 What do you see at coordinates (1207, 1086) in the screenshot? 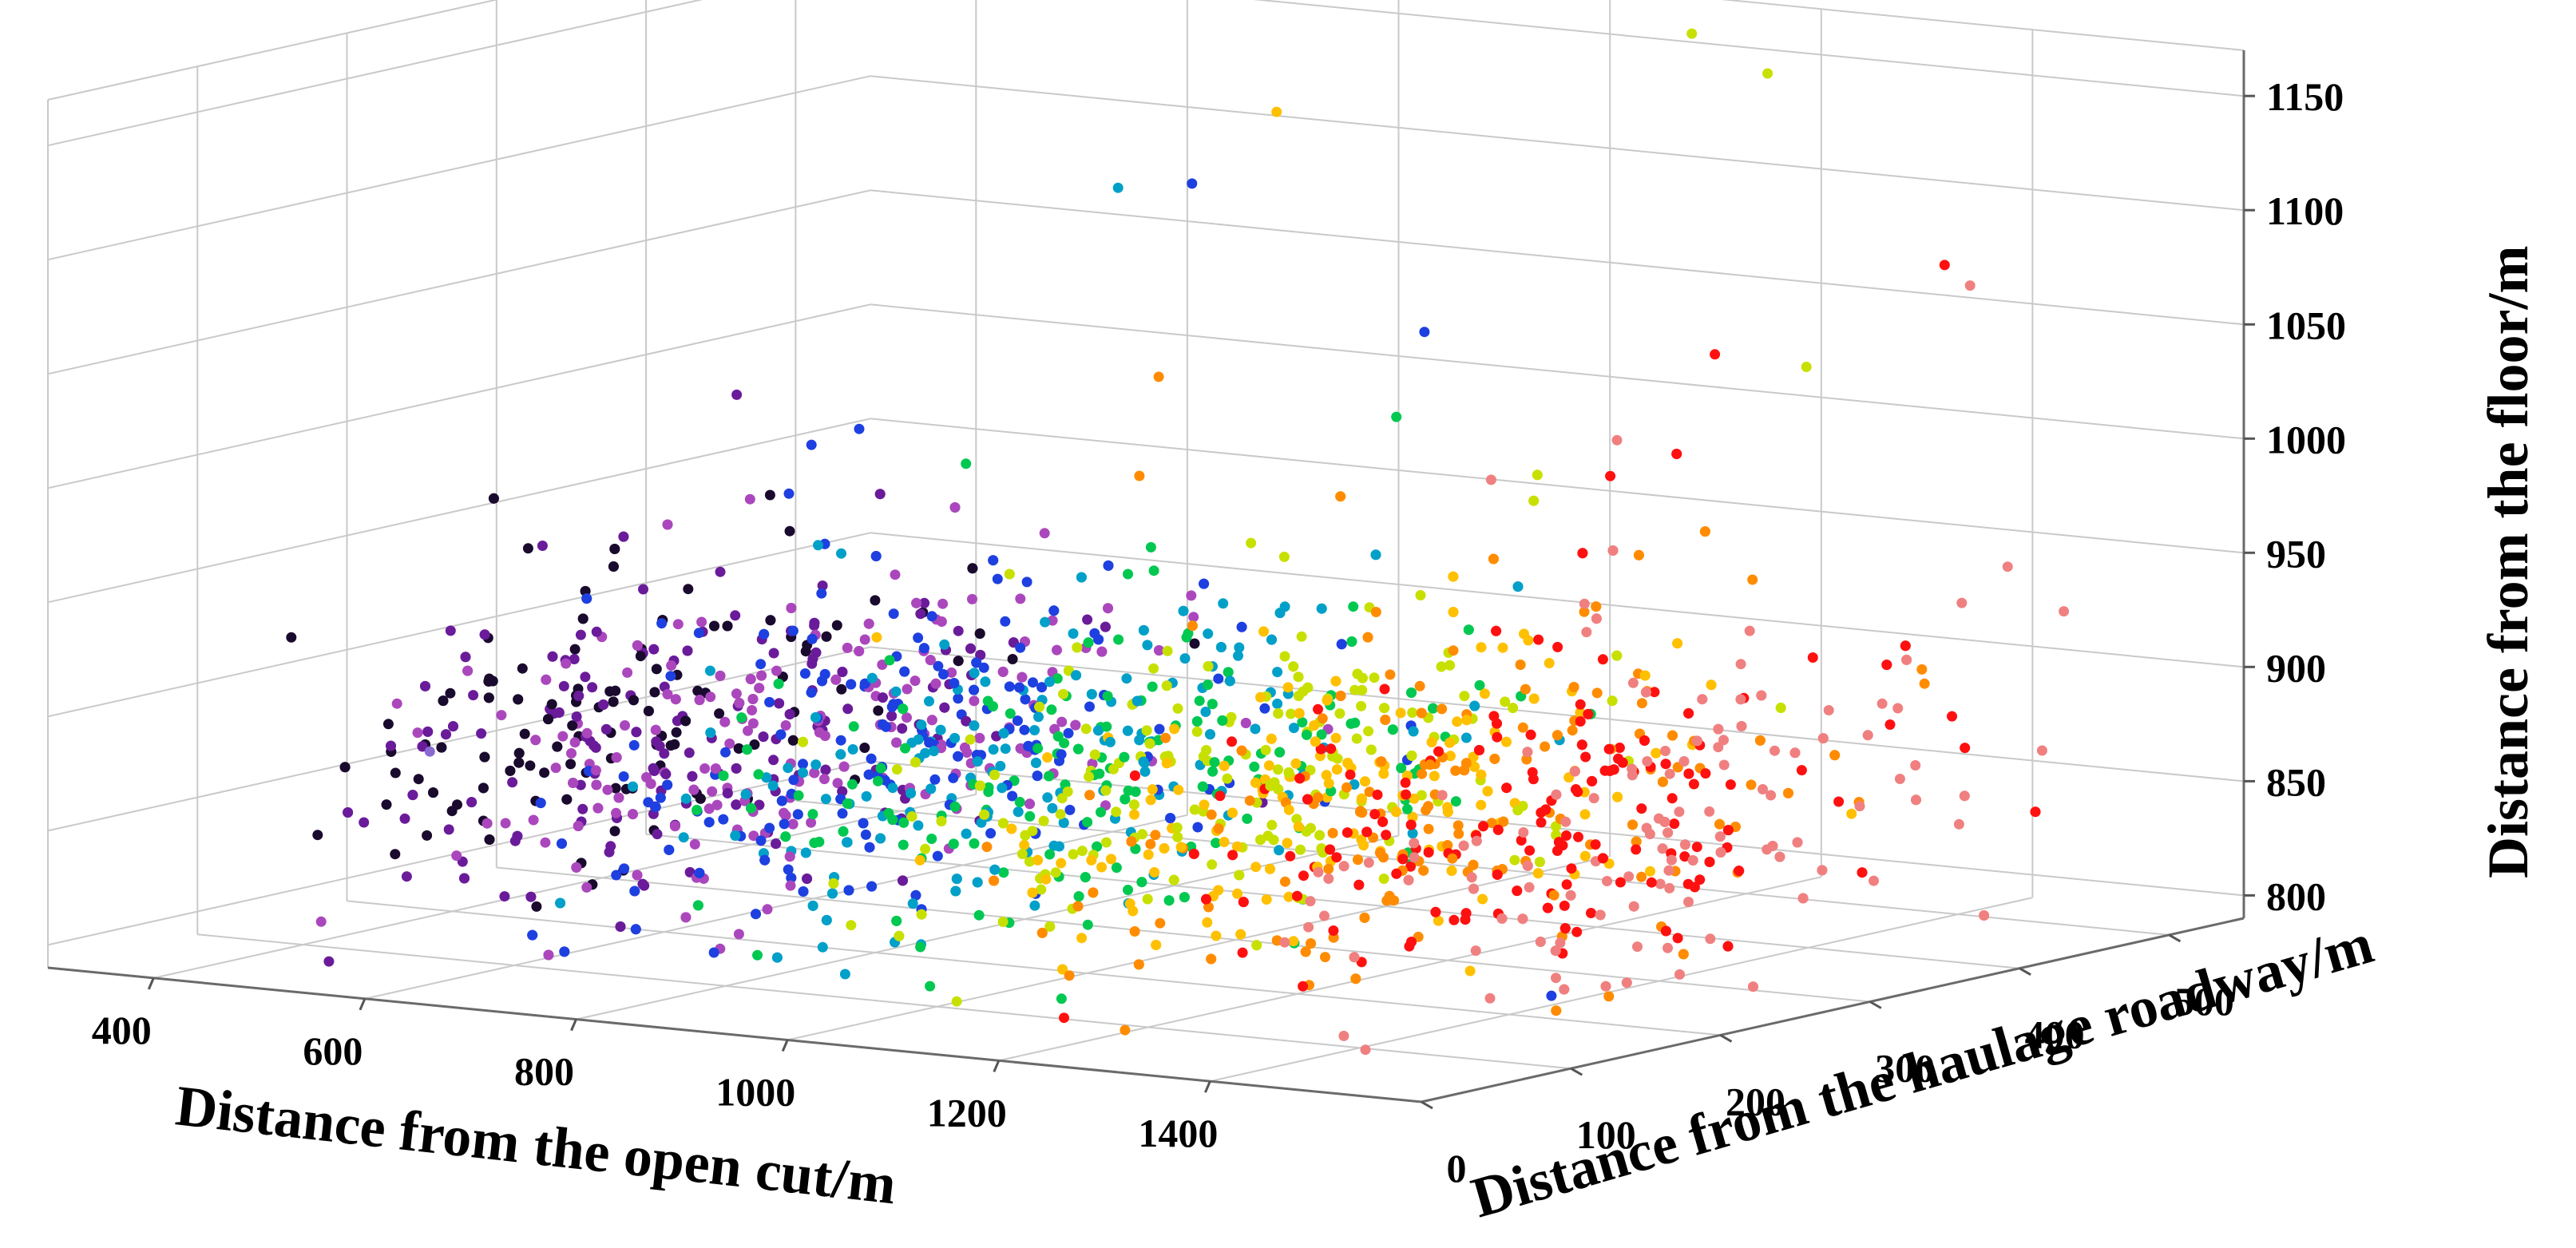
I see `x-tick-mark` at bounding box center [1207, 1086].